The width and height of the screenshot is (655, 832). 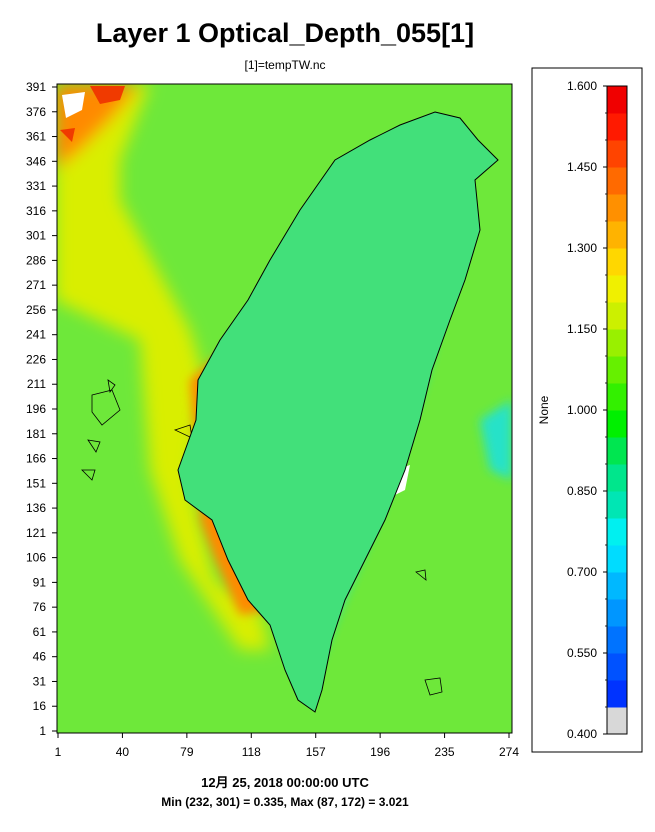 What do you see at coordinates (582, 86) in the screenshot?
I see `colorbar-tick-label: 1.600` at bounding box center [582, 86].